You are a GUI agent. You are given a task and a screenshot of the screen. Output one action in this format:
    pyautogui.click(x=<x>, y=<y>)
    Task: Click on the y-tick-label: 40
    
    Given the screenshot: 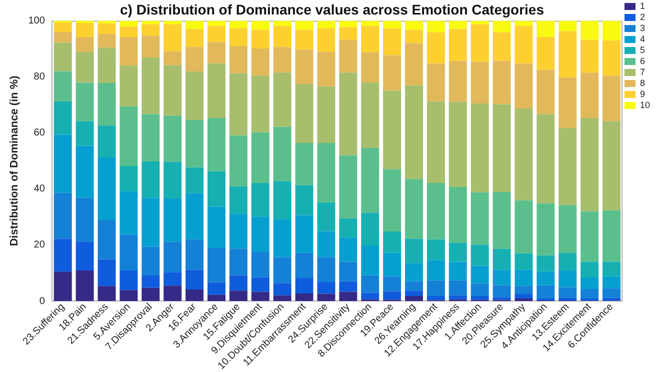 What is the action you would take?
    pyautogui.click(x=40, y=189)
    